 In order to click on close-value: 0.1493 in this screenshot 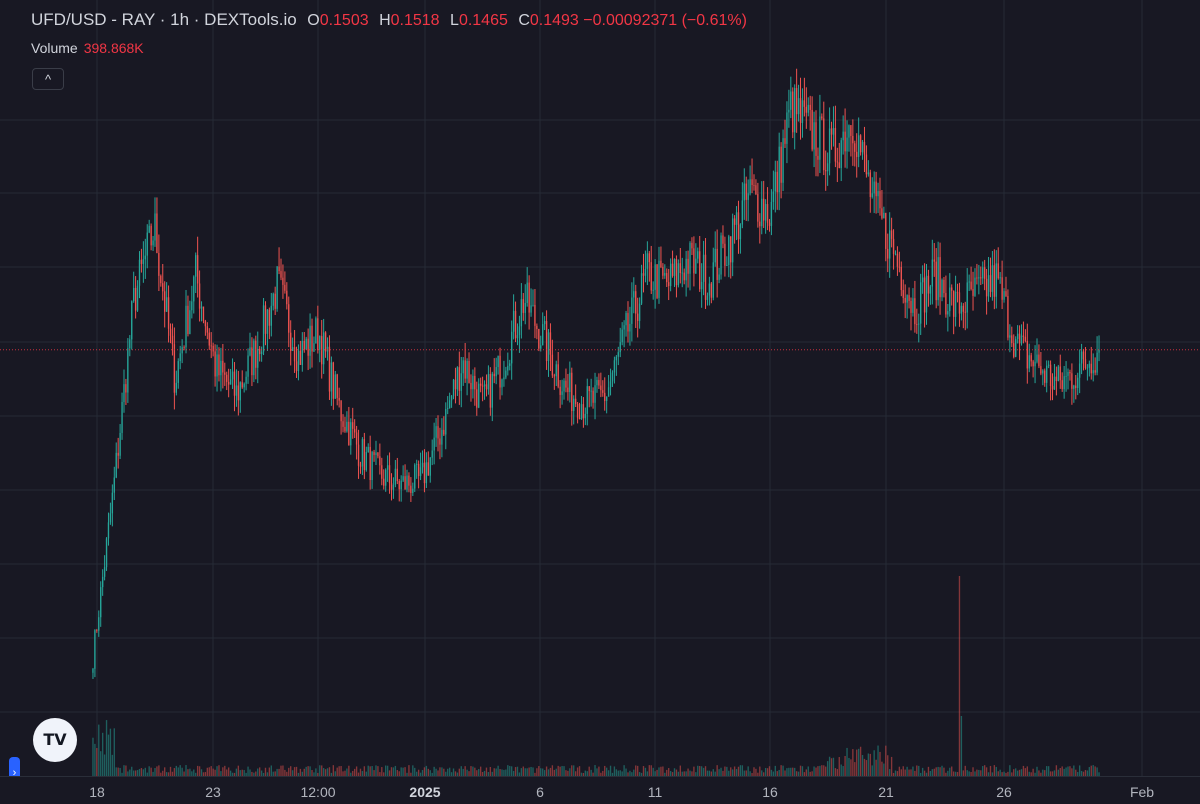, I will do `click(554, 20)`.